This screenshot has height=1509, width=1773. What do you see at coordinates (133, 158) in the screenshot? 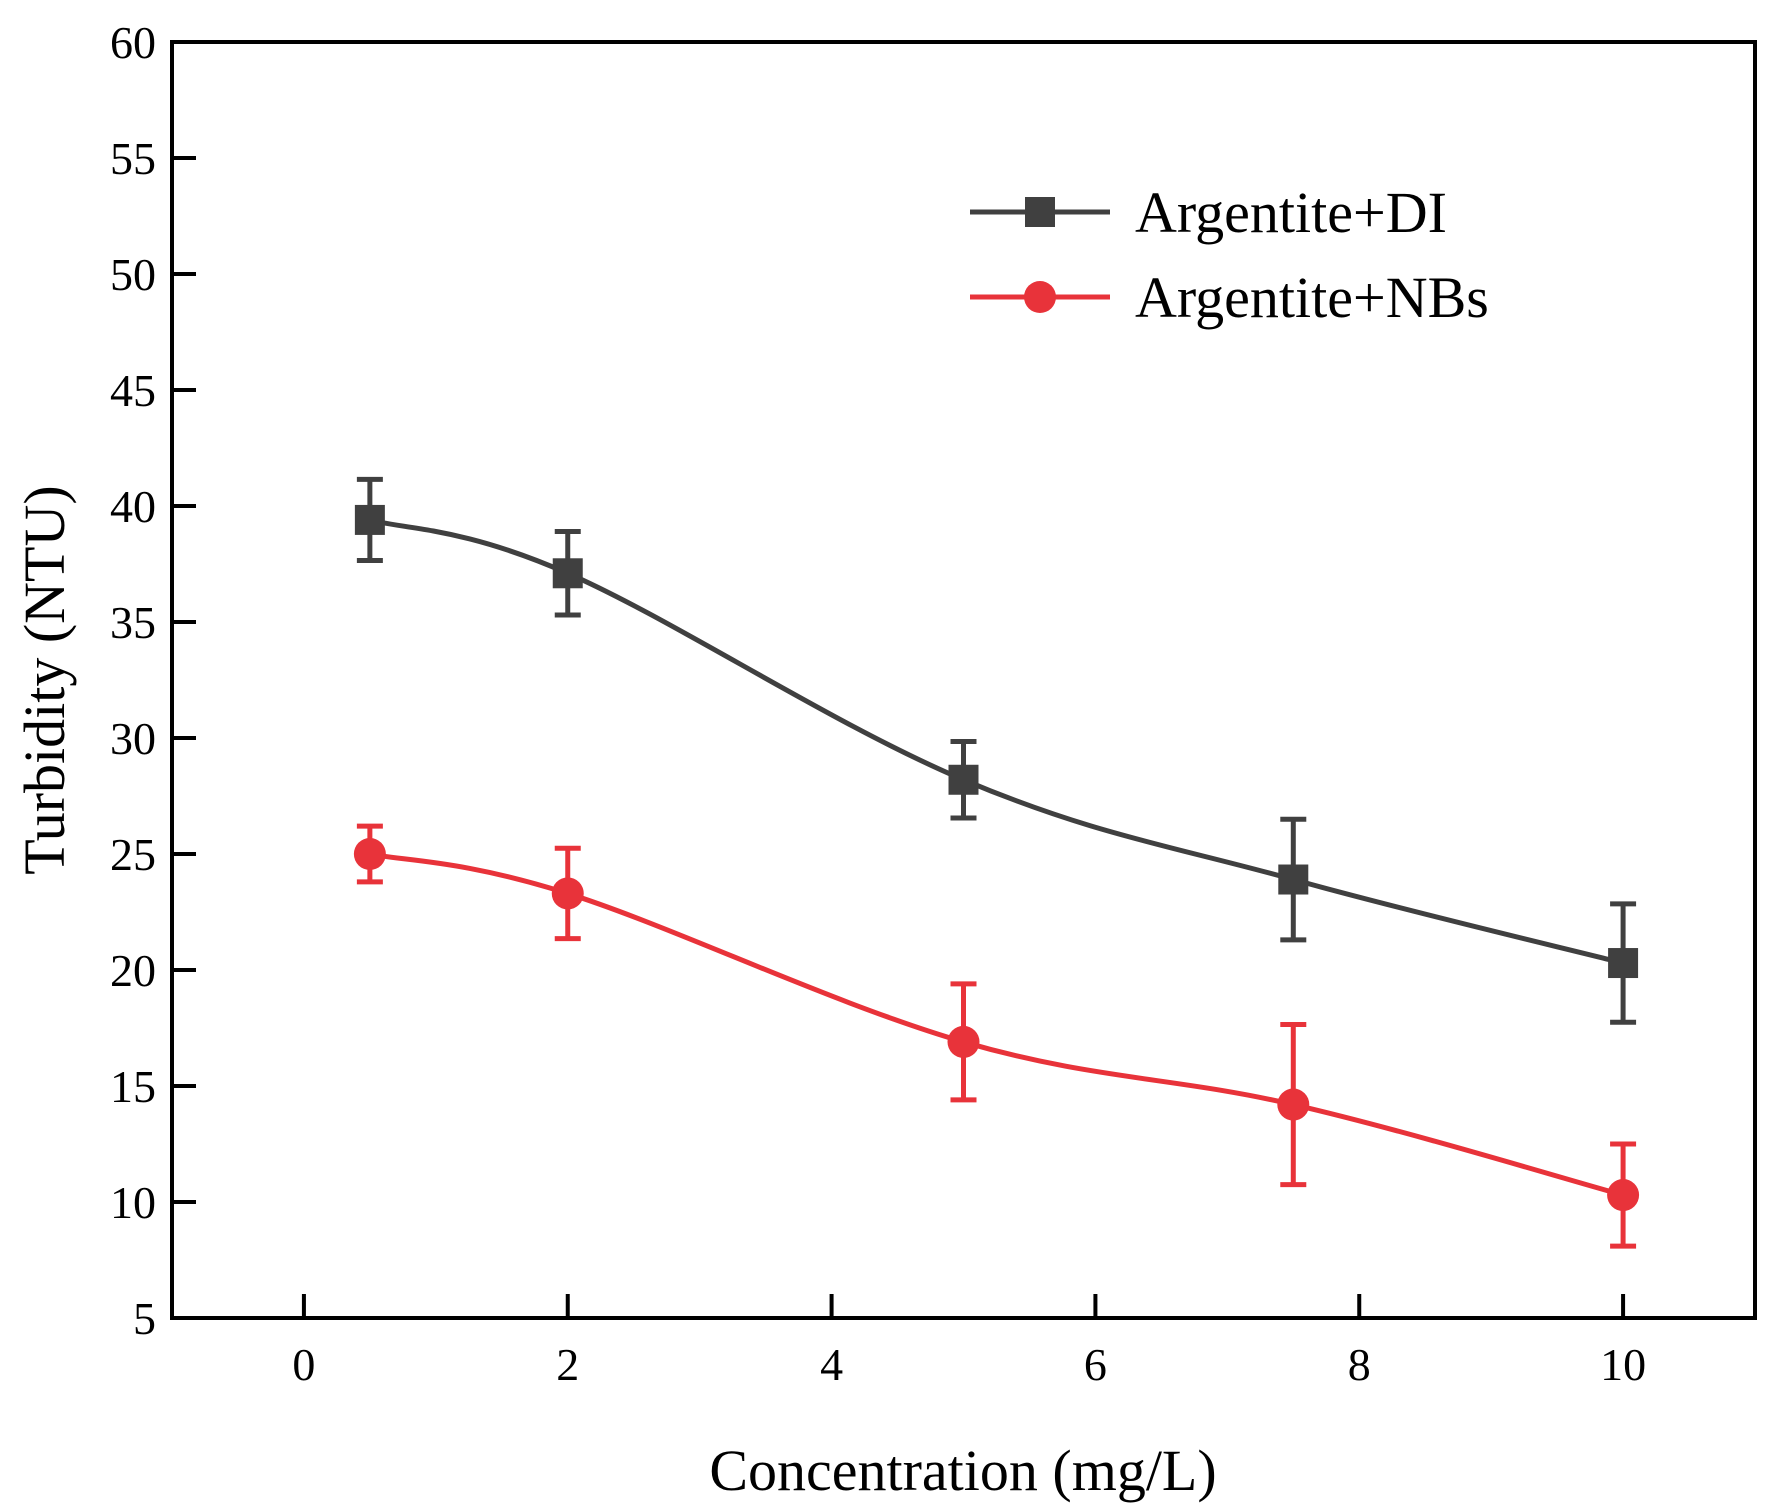
I see `y-tick-label: 55` at bounding box center [133, 158].